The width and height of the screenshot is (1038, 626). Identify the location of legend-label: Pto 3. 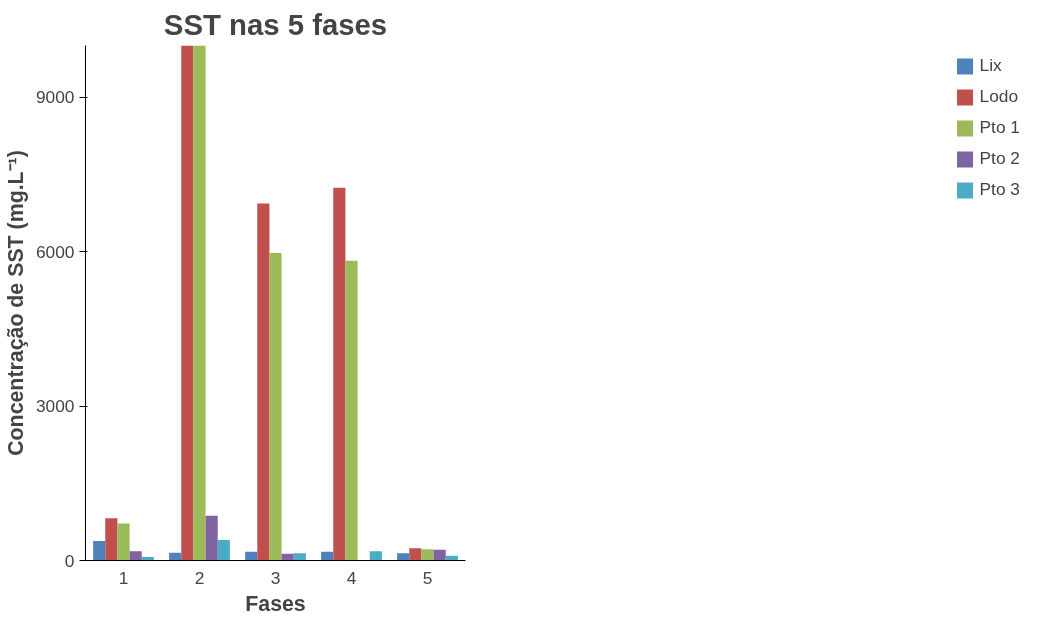
(999, 189).